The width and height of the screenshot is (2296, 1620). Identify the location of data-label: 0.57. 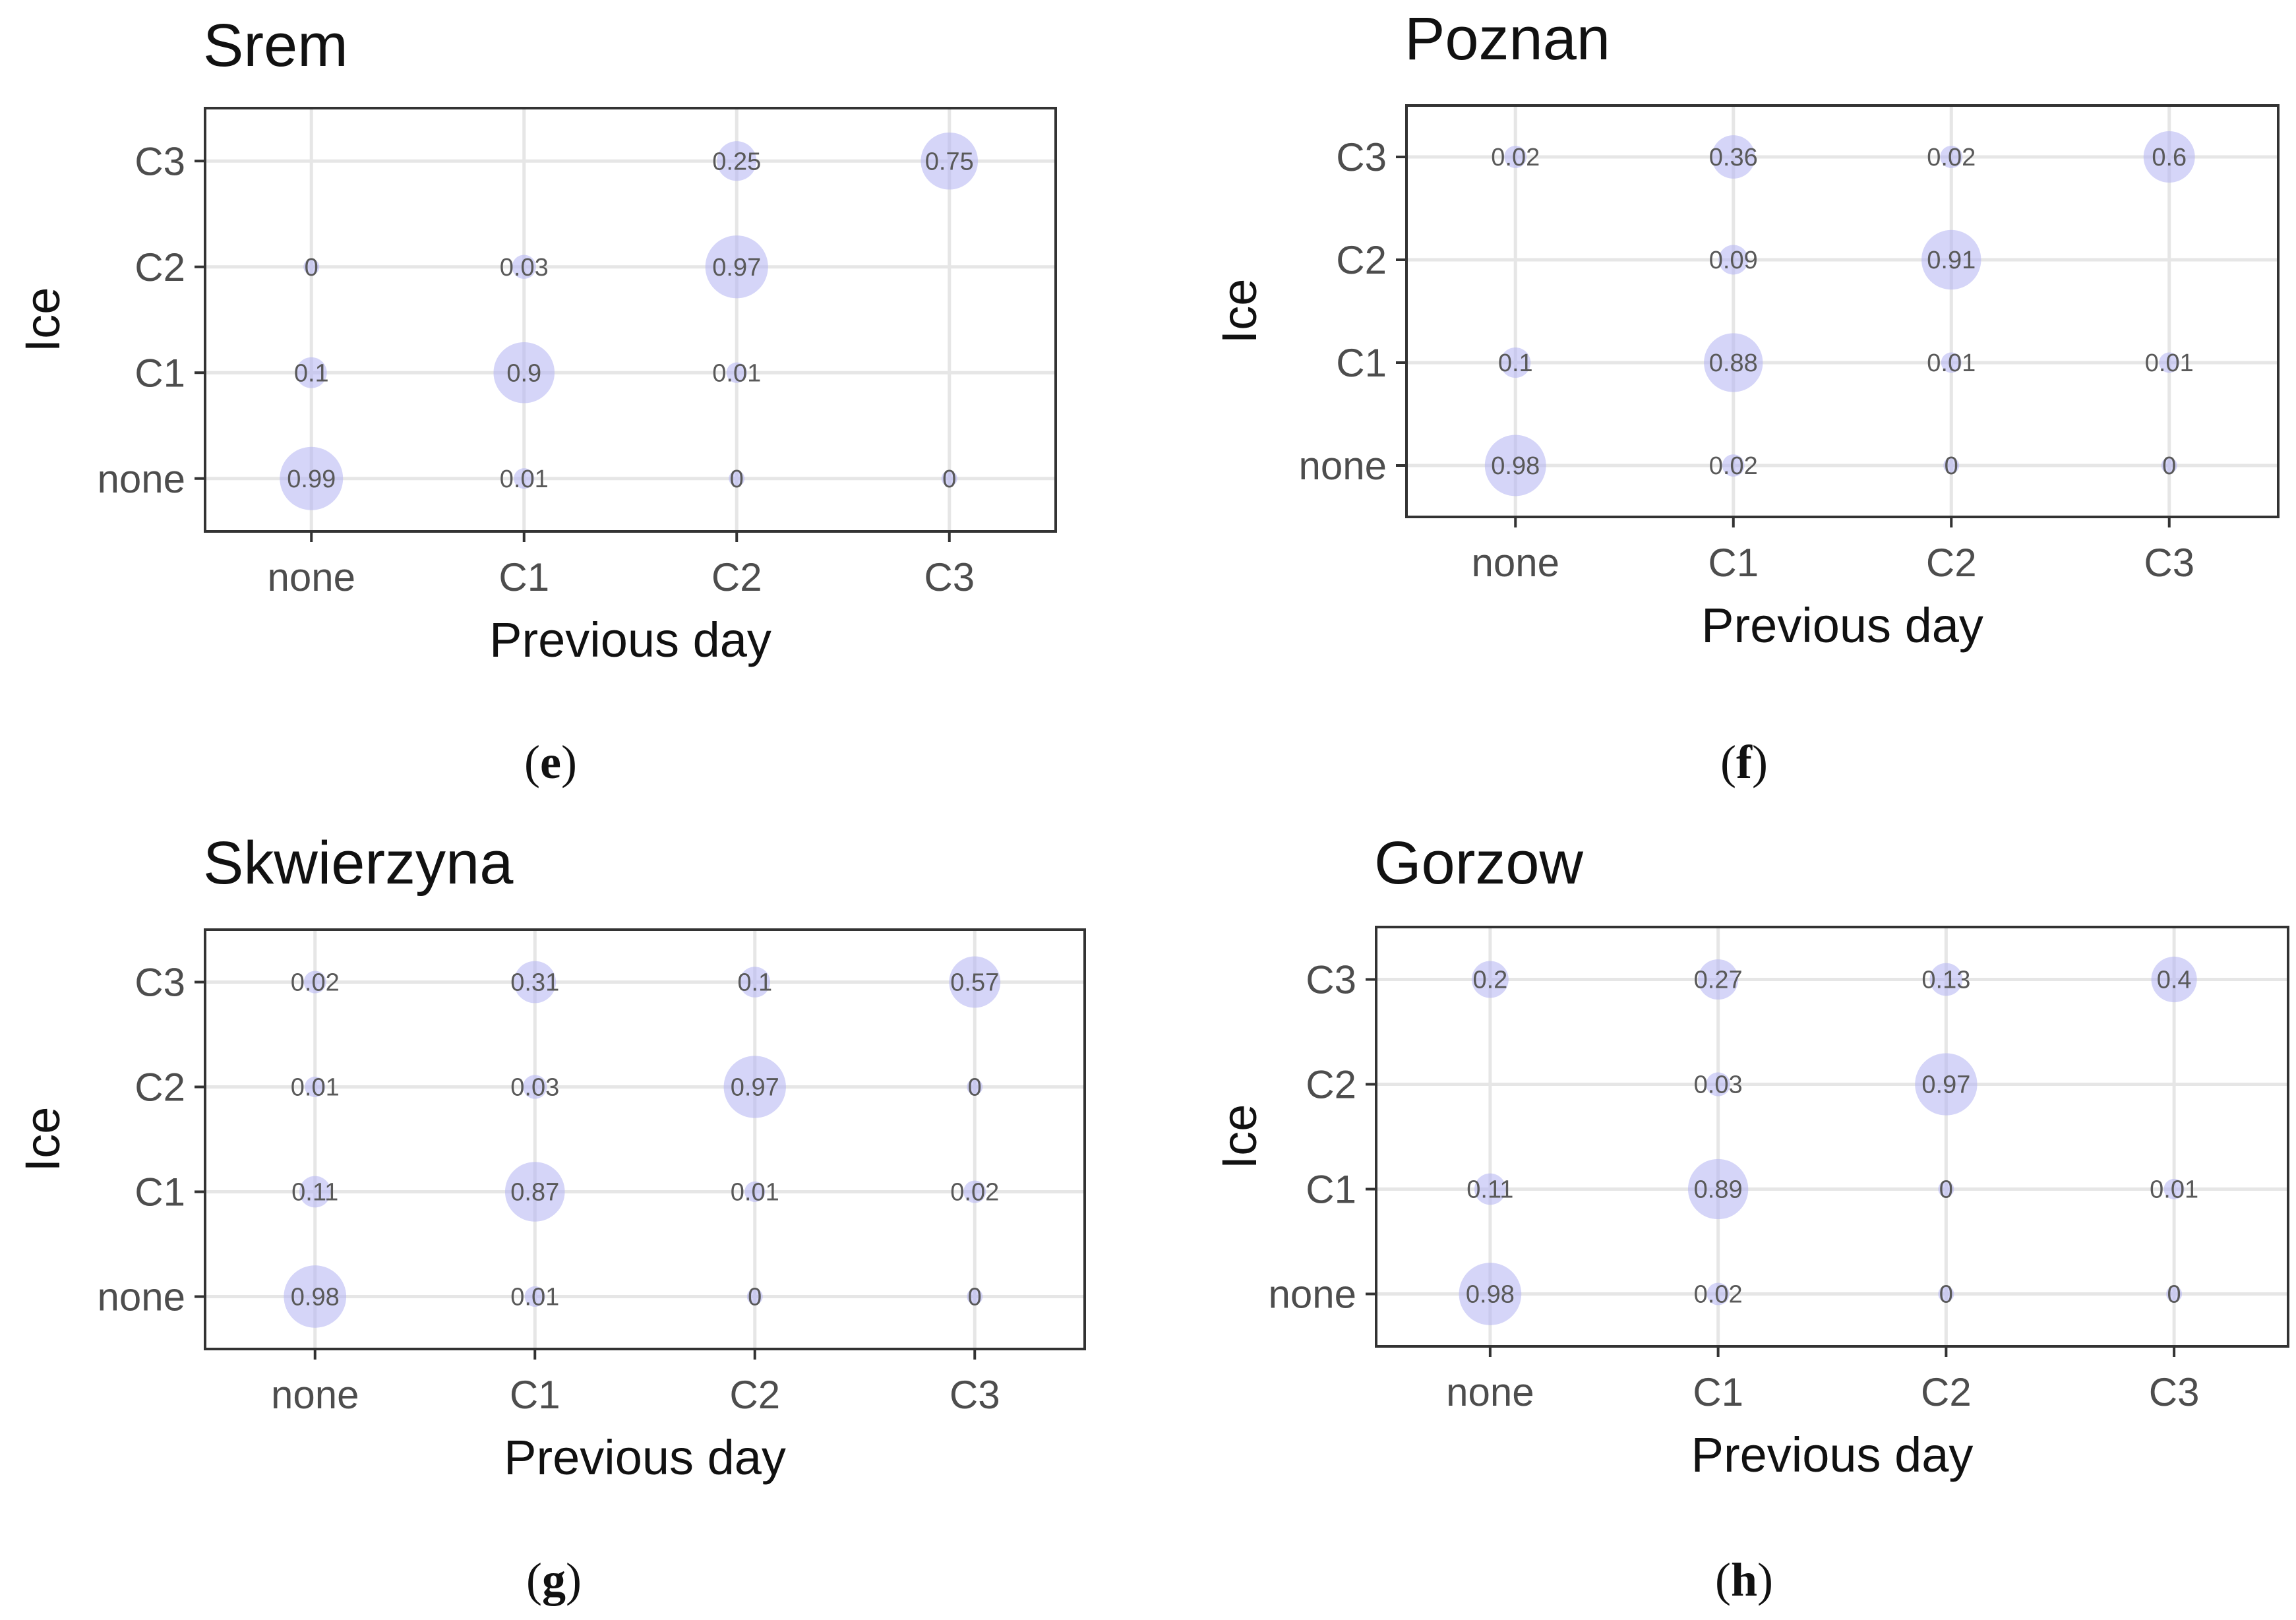
(974, 983).